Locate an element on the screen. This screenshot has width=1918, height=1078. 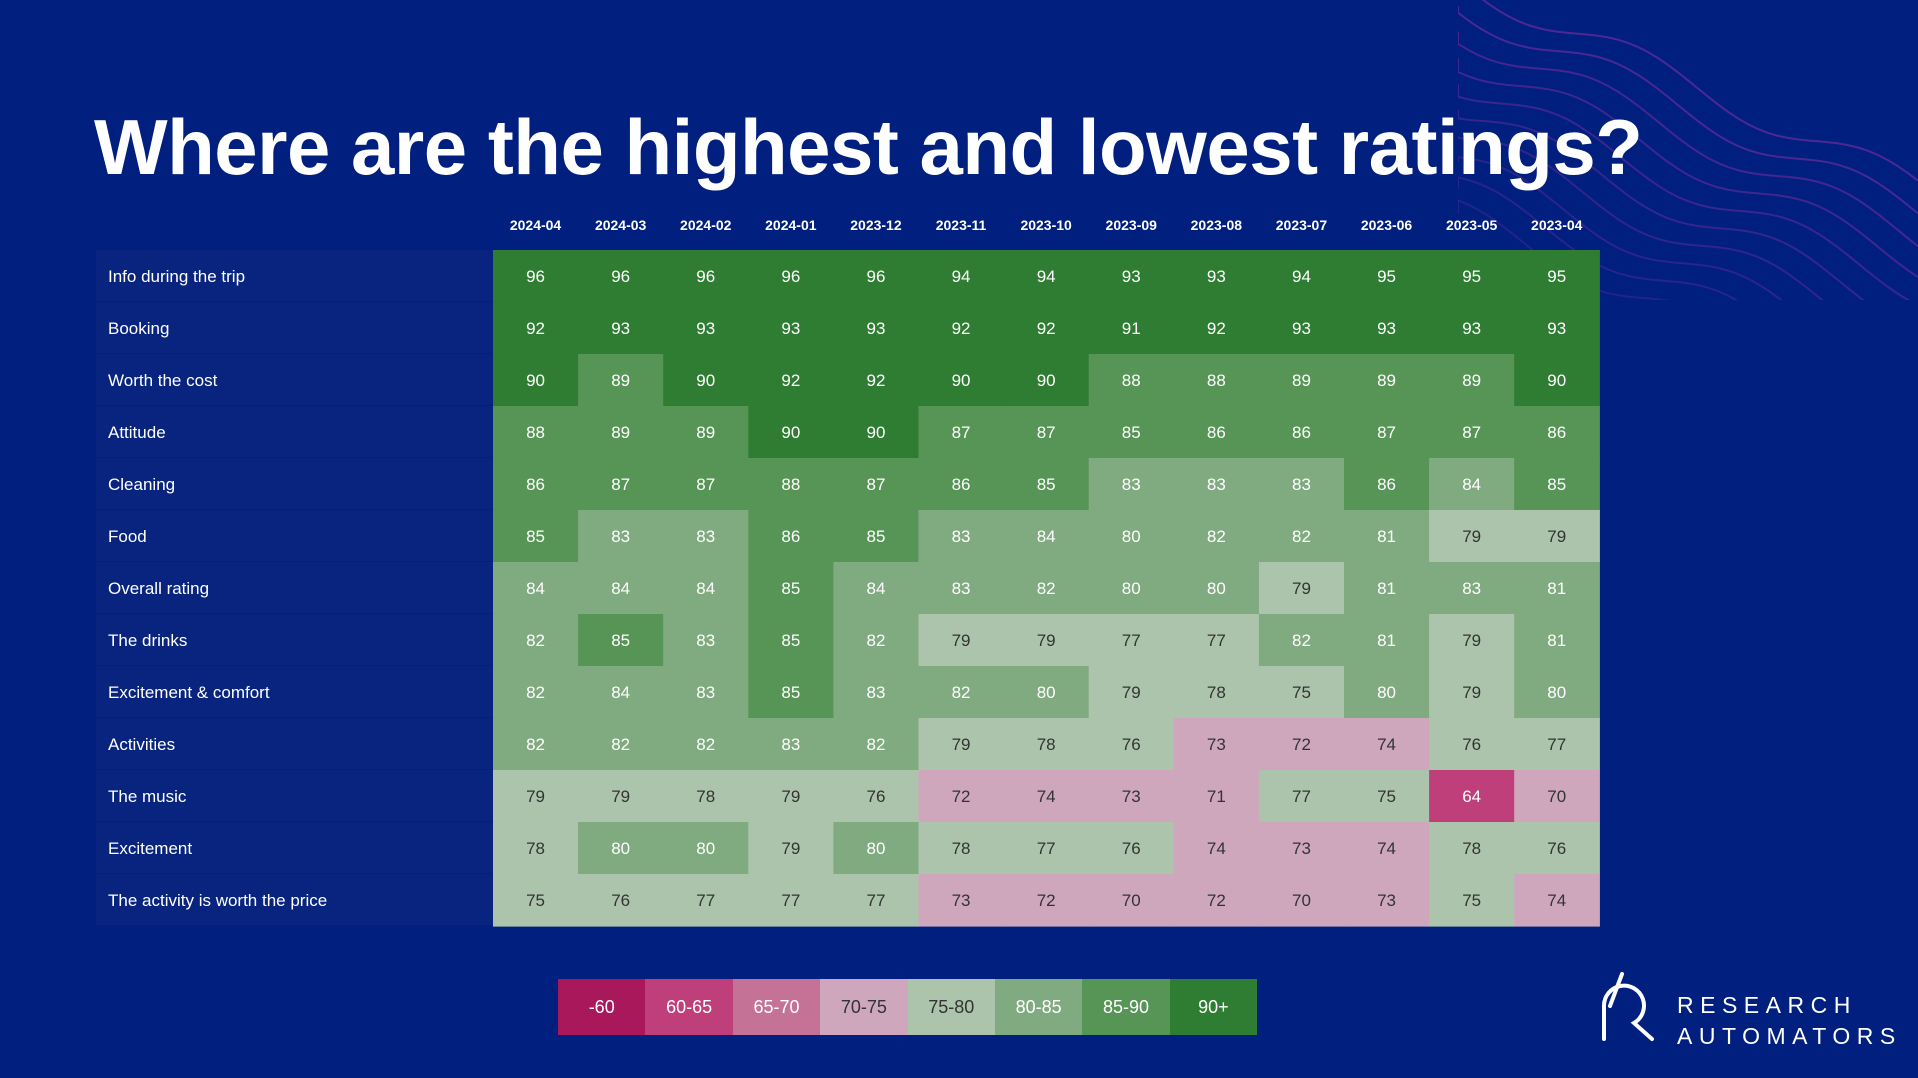
column-header: 2024-03 is located at coordinates (621, 225).